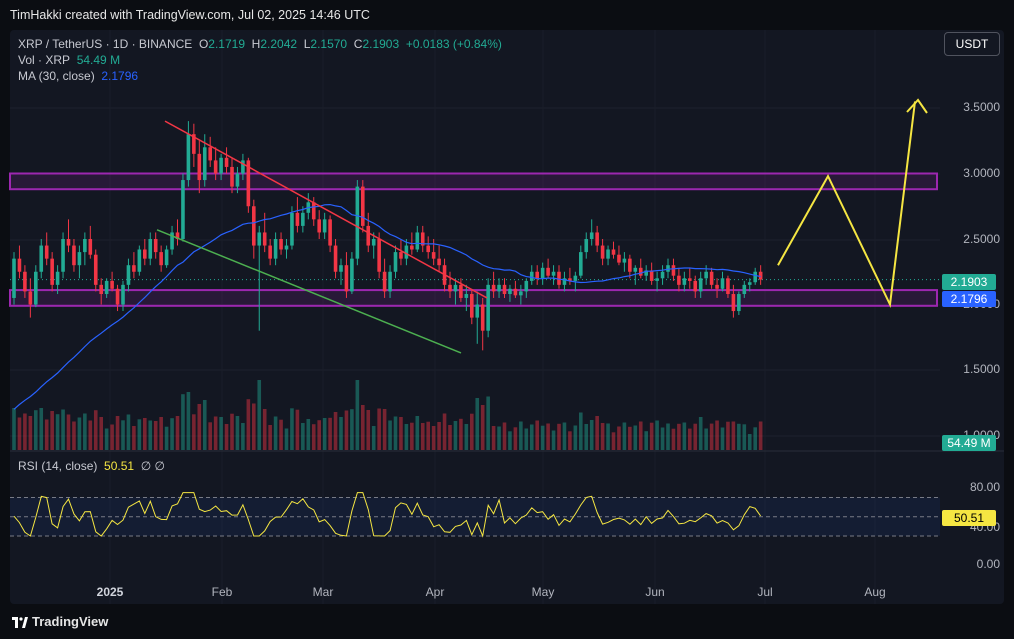 This screenshot has width=1014, height=639. What do you see at coordinates (981, 369) in the screenshot?
I see `price-tick: 1.5000` at bounding box center [981, 369].